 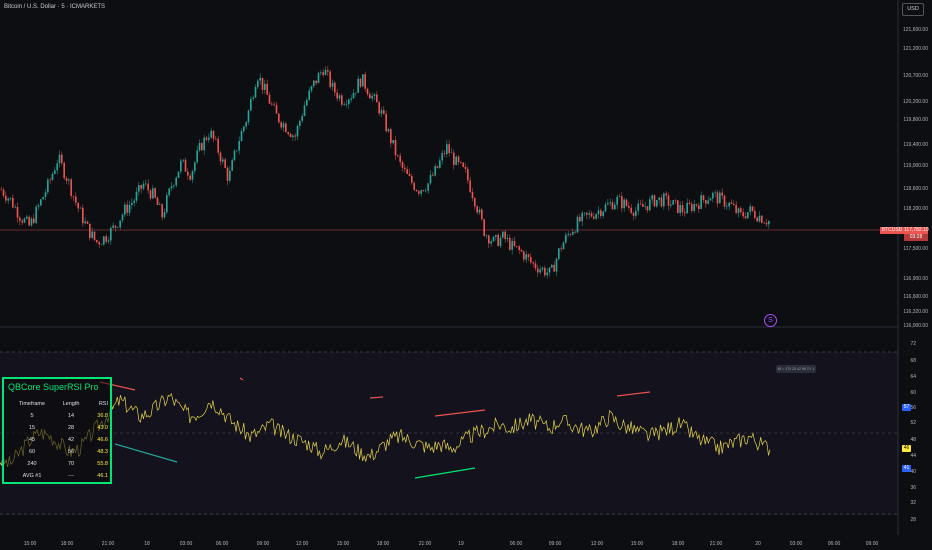 What do you see at coordinates (58, 464) in the screenshot?
I see `legend-row: 240 70 55.8` at bounding box center [58, 464].